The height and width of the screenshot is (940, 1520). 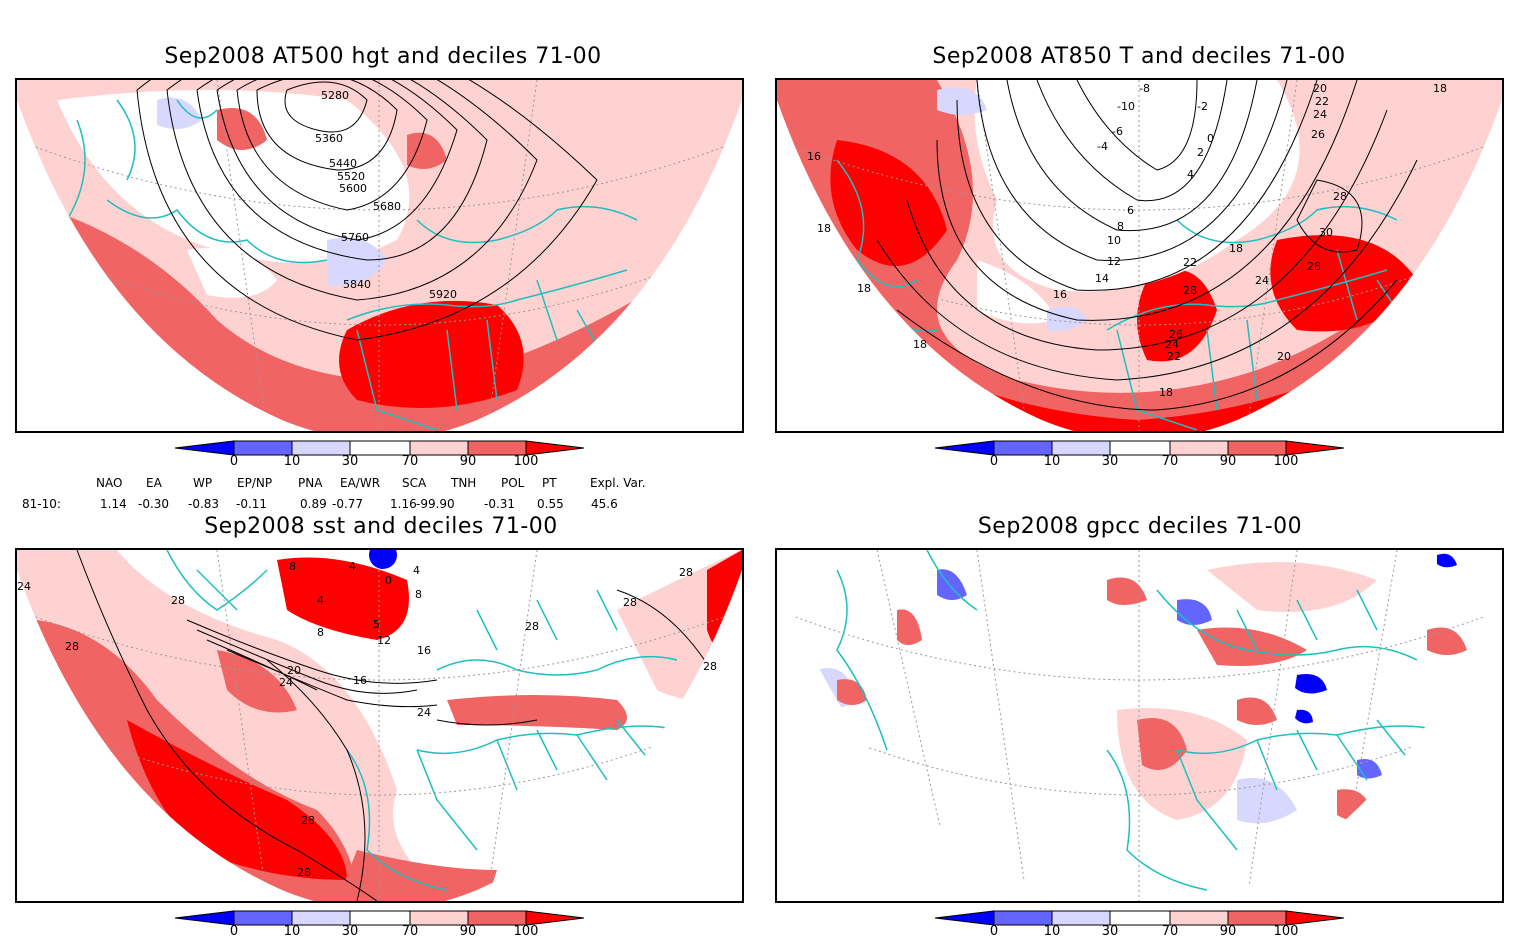 What do you see at coordinates (1139, 56) in the screenshot?
I see `panel-title-t850: Sep2008 AT850 T and deciles 71-00` at bounding box center [1139, 56].